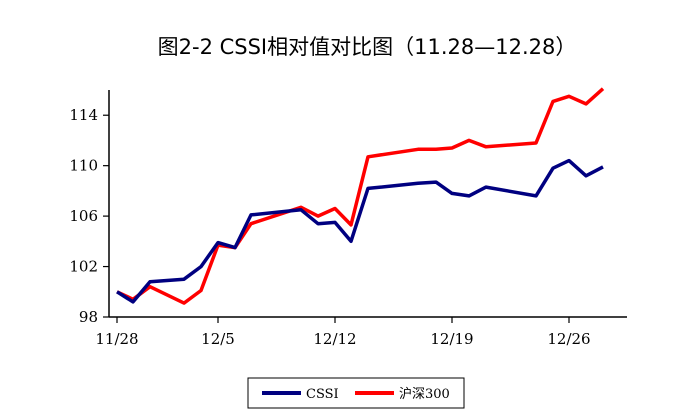  What do you see at coordinates (83, 115) in the screenshot?
I see `y-tick-label: 114` at bounding box center [83, 115].